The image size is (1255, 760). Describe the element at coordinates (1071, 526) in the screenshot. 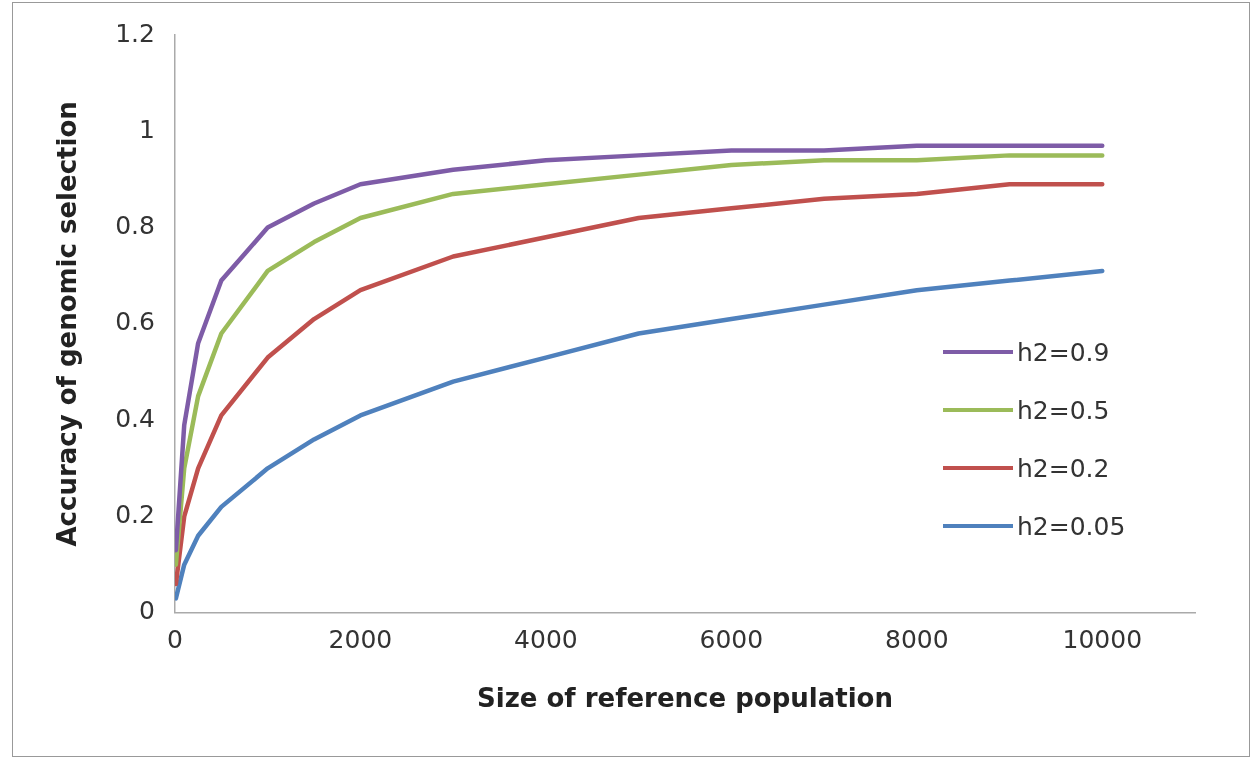

I see `legend-label: h2=0.05` at that location.